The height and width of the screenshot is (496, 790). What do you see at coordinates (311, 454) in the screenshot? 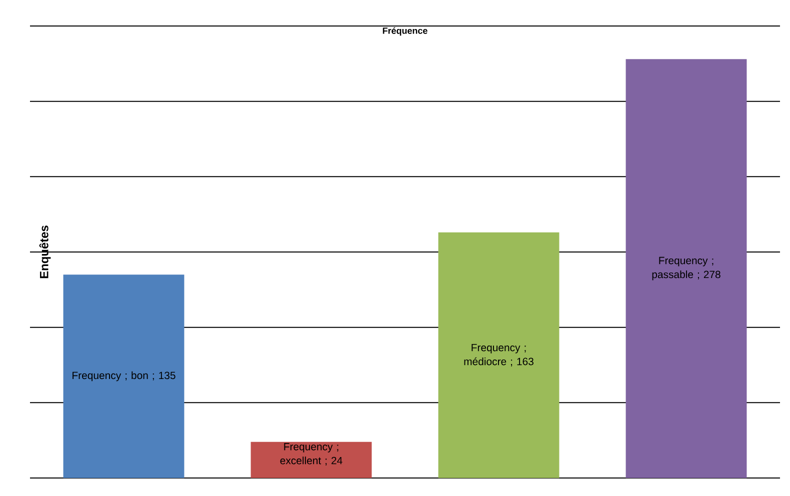
I see `data-label: Frequency ; excellent ; 24` at bounding box center [311, 454].